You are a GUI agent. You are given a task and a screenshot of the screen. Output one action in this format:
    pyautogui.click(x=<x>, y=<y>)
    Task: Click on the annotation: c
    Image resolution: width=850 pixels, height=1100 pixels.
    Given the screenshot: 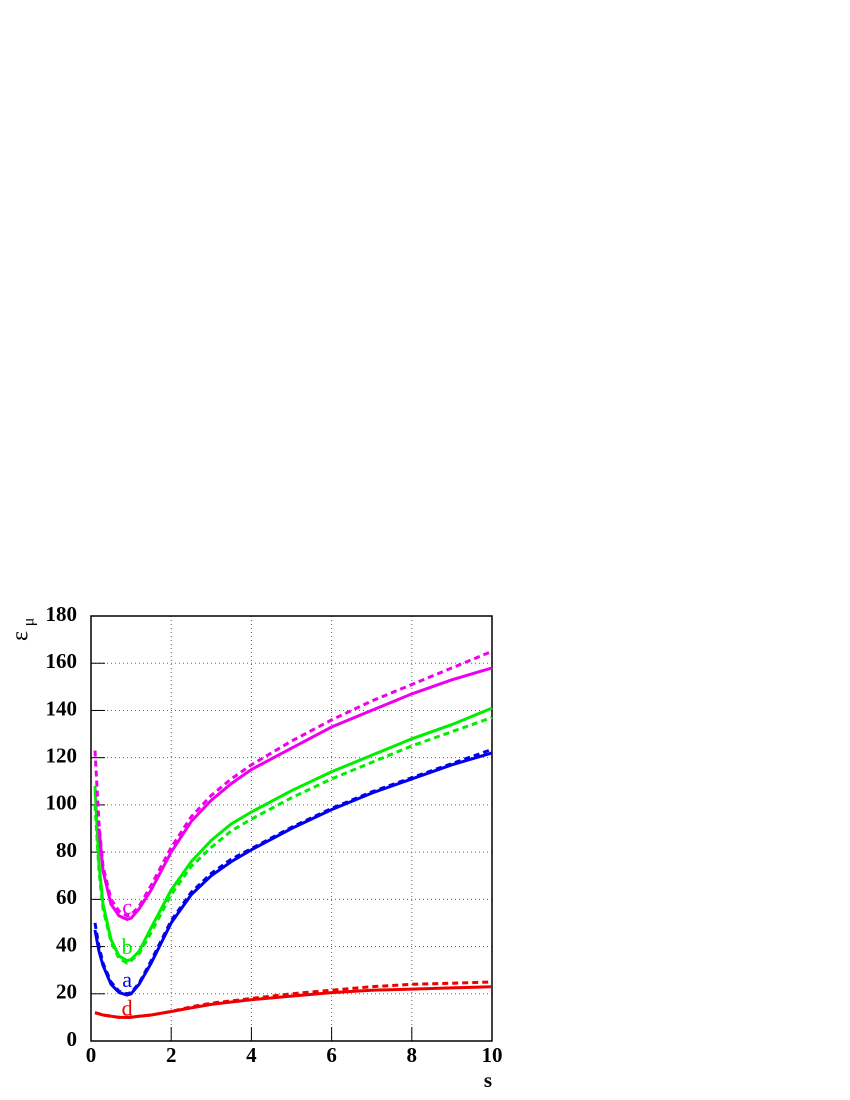 What is the action you would take?
    pyautogui.click(x=127, y=906)
    